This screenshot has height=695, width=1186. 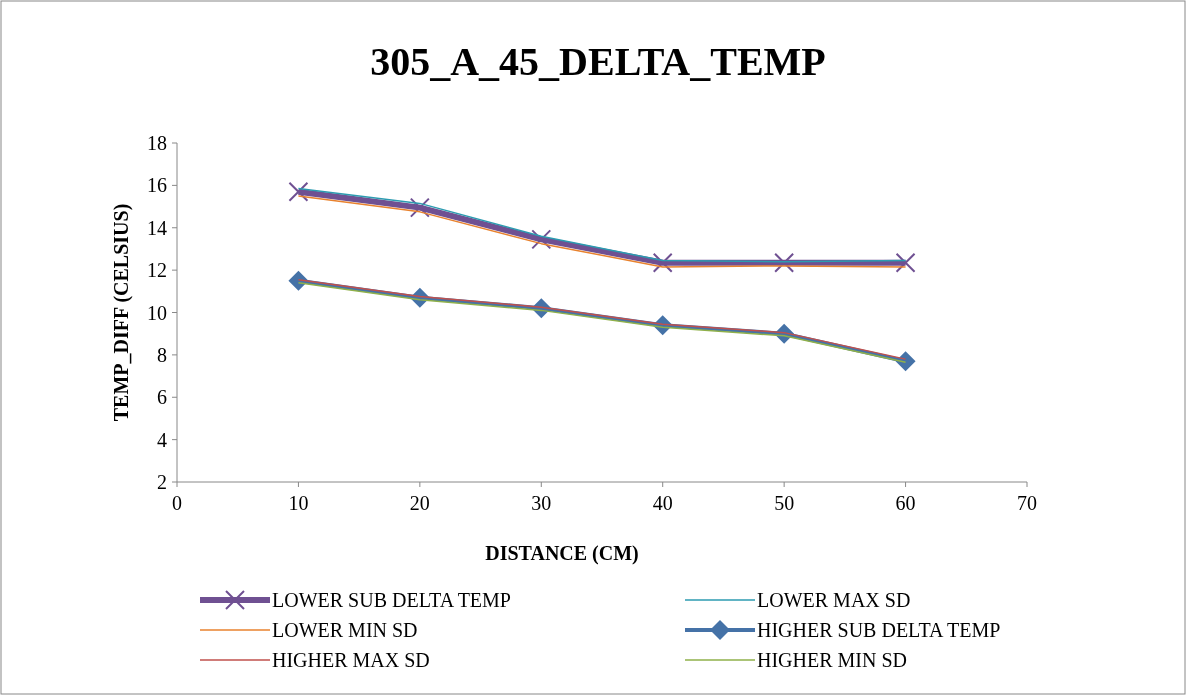 What do you see at coordinates (157, 227) in the screenshot?
I see `y-tick-label: 14` at bounding box center [157, 227].